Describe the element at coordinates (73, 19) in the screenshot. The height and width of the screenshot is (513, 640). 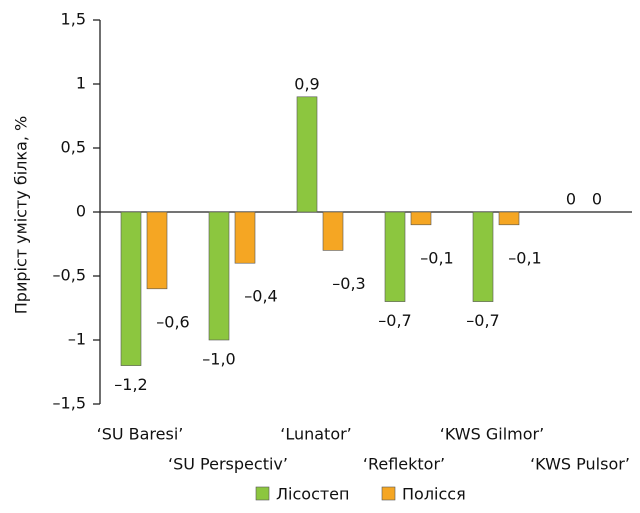
I see `y-tick-label: 1,5` at that location.